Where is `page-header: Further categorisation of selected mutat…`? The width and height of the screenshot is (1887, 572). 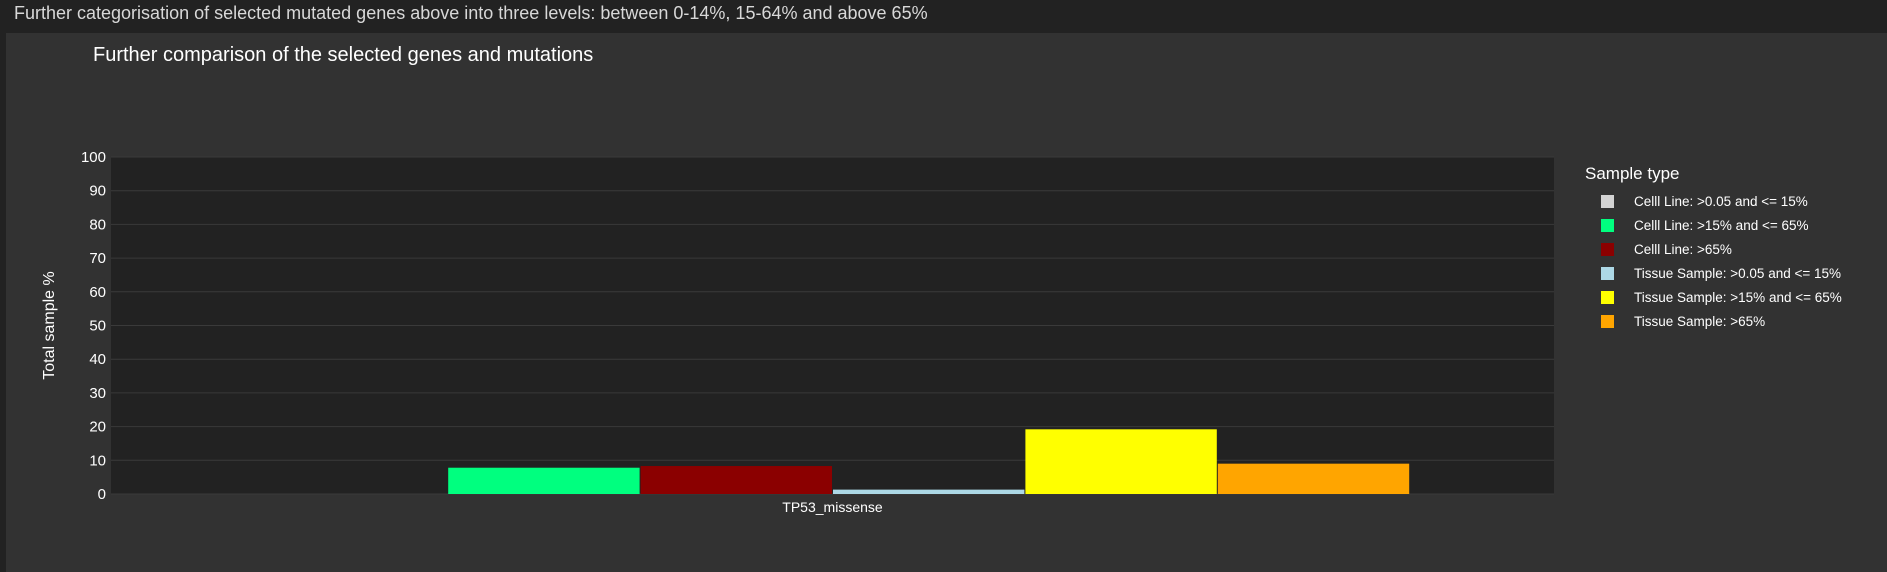
page-header: Further categorisation of selected mutat… is located at coordinates (471, 13).